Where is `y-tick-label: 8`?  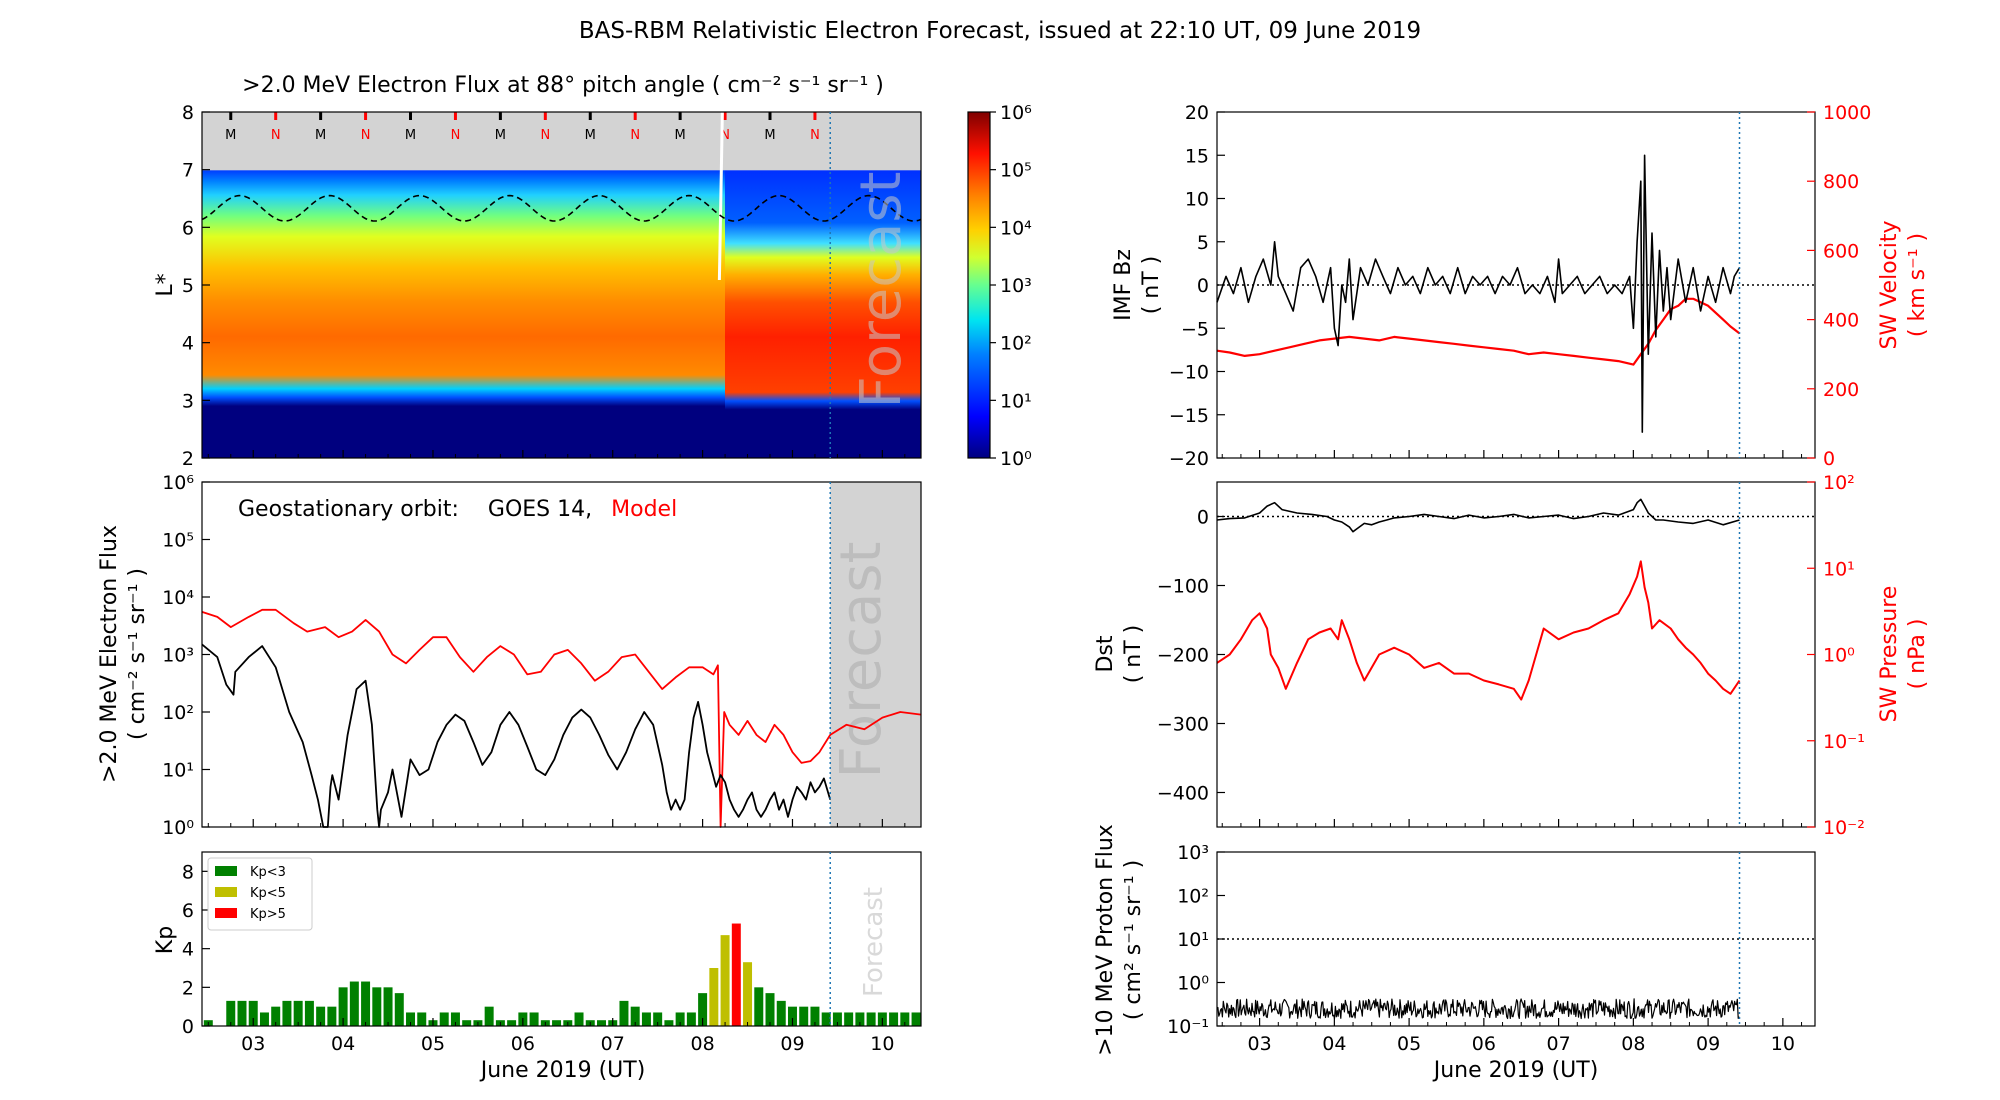 y-tick-label: 8 is located at coordinates (188, 872).